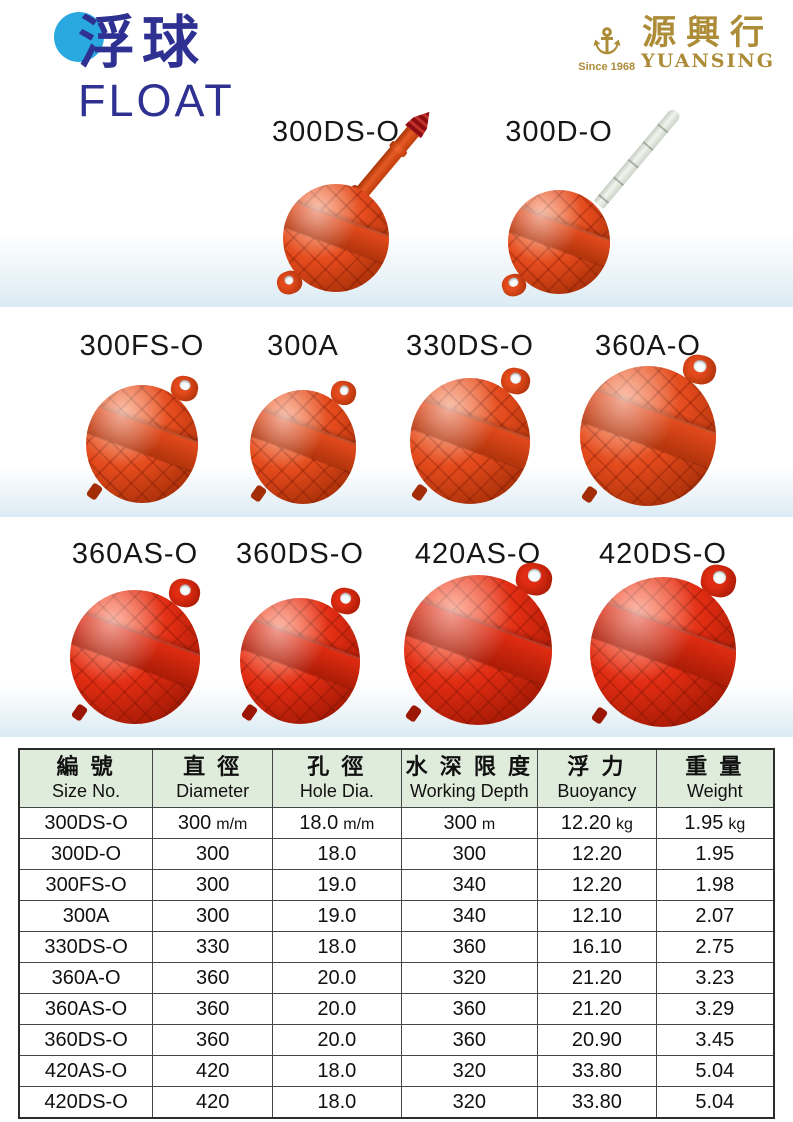 Image resolution: width=793 pixels, height=1122 pixels. What do you see at coordinates (597, 778) in the screenshot?
I see `col-header-buoyancy: 浮 力 Buoyancy` at bounding box center [597, 778].